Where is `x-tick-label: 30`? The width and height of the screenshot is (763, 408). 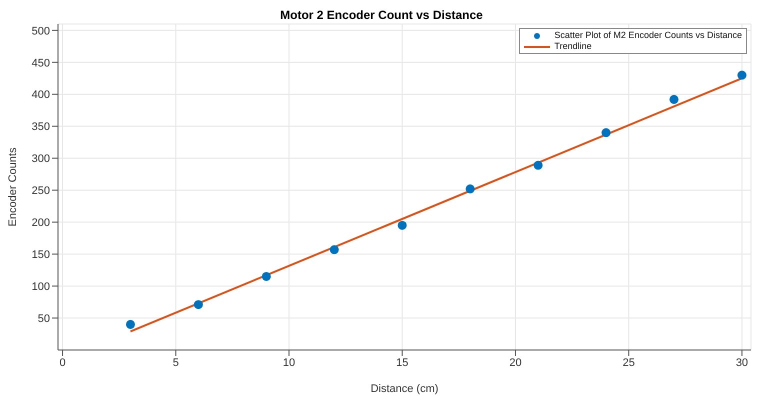 x-tick-label: 30 is located at coordinates (742, 362).